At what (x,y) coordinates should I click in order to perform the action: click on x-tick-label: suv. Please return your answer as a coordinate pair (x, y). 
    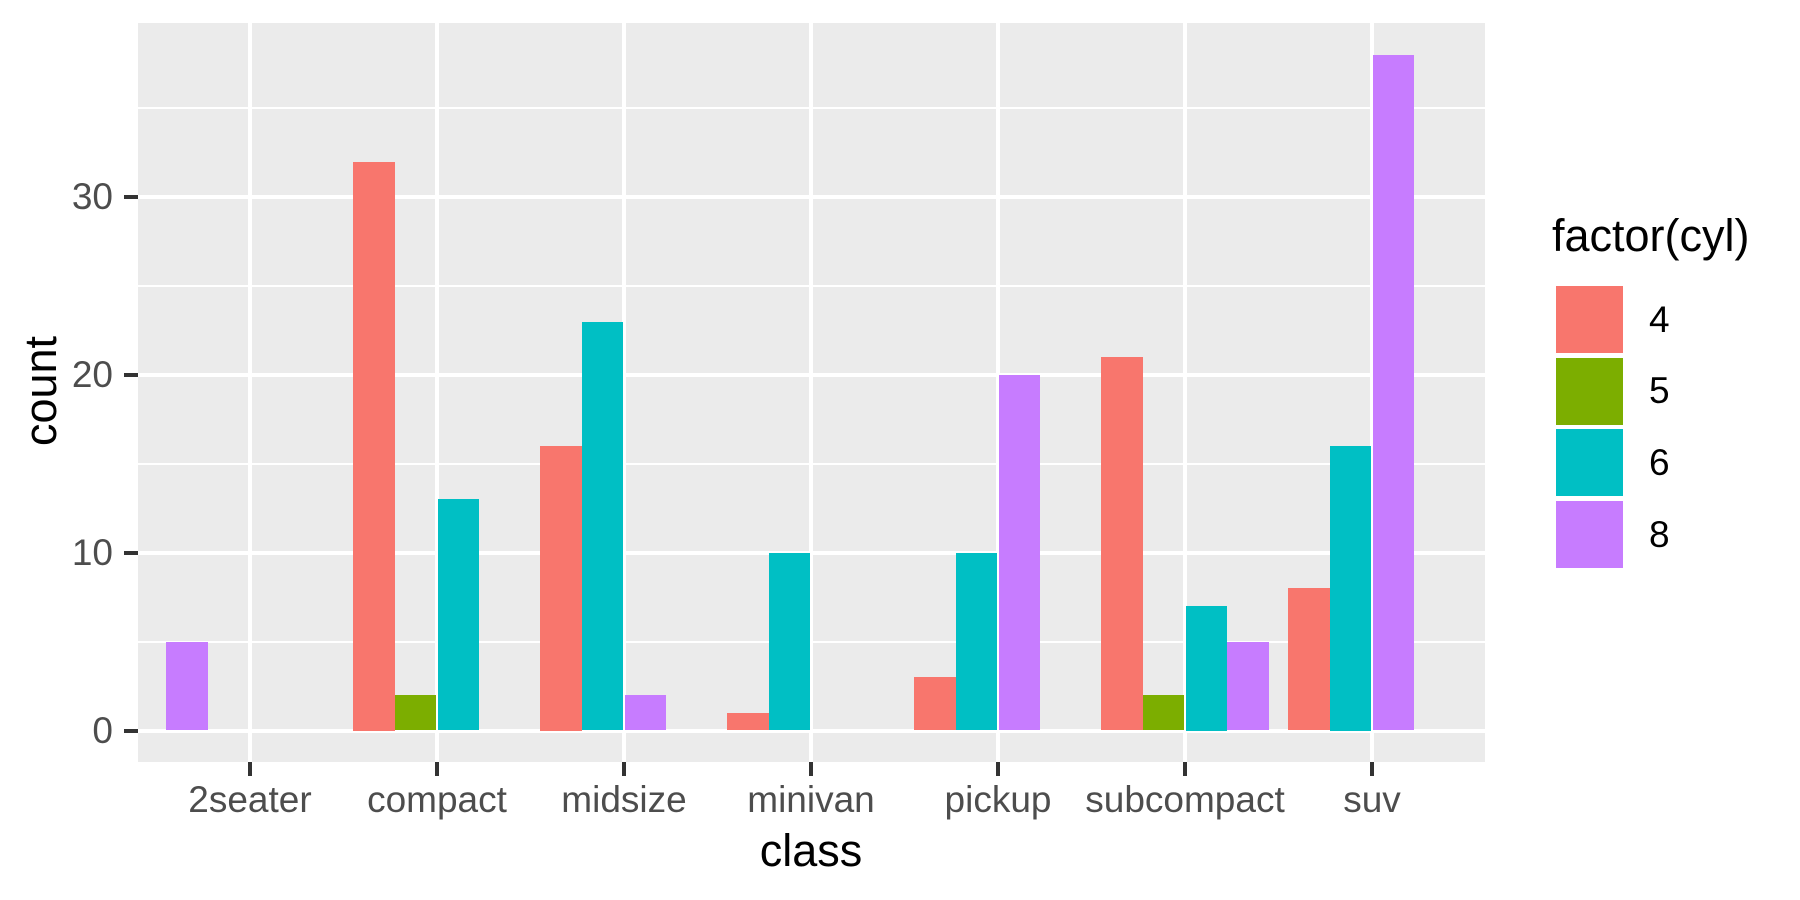
    Looking at the image, I should click on (1372, 799).